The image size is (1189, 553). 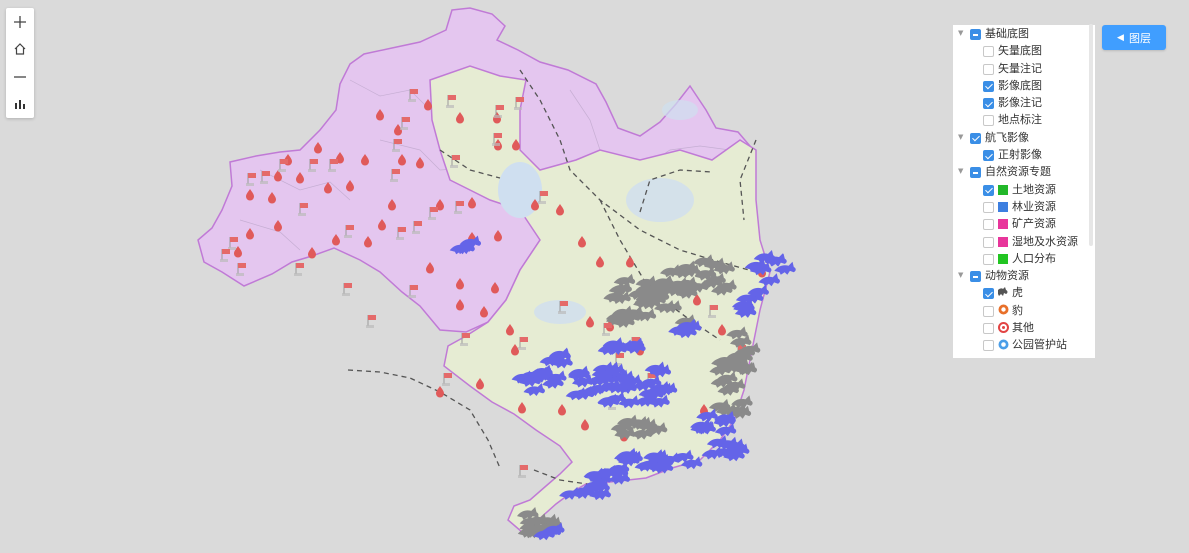 What do you see at coordinates (1020, 85) in the screenshot?
I see `layer-item-label: 影像底图` at bounding box center [1020, 85].